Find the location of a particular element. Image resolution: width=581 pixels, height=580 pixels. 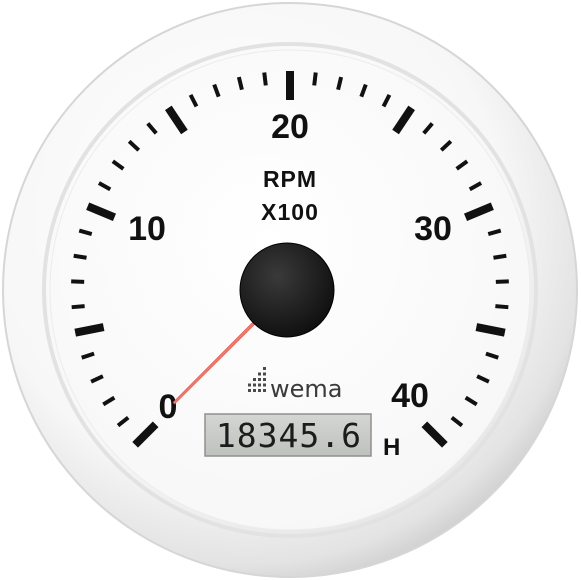

needle-hub is located at coordinates (287, 290).